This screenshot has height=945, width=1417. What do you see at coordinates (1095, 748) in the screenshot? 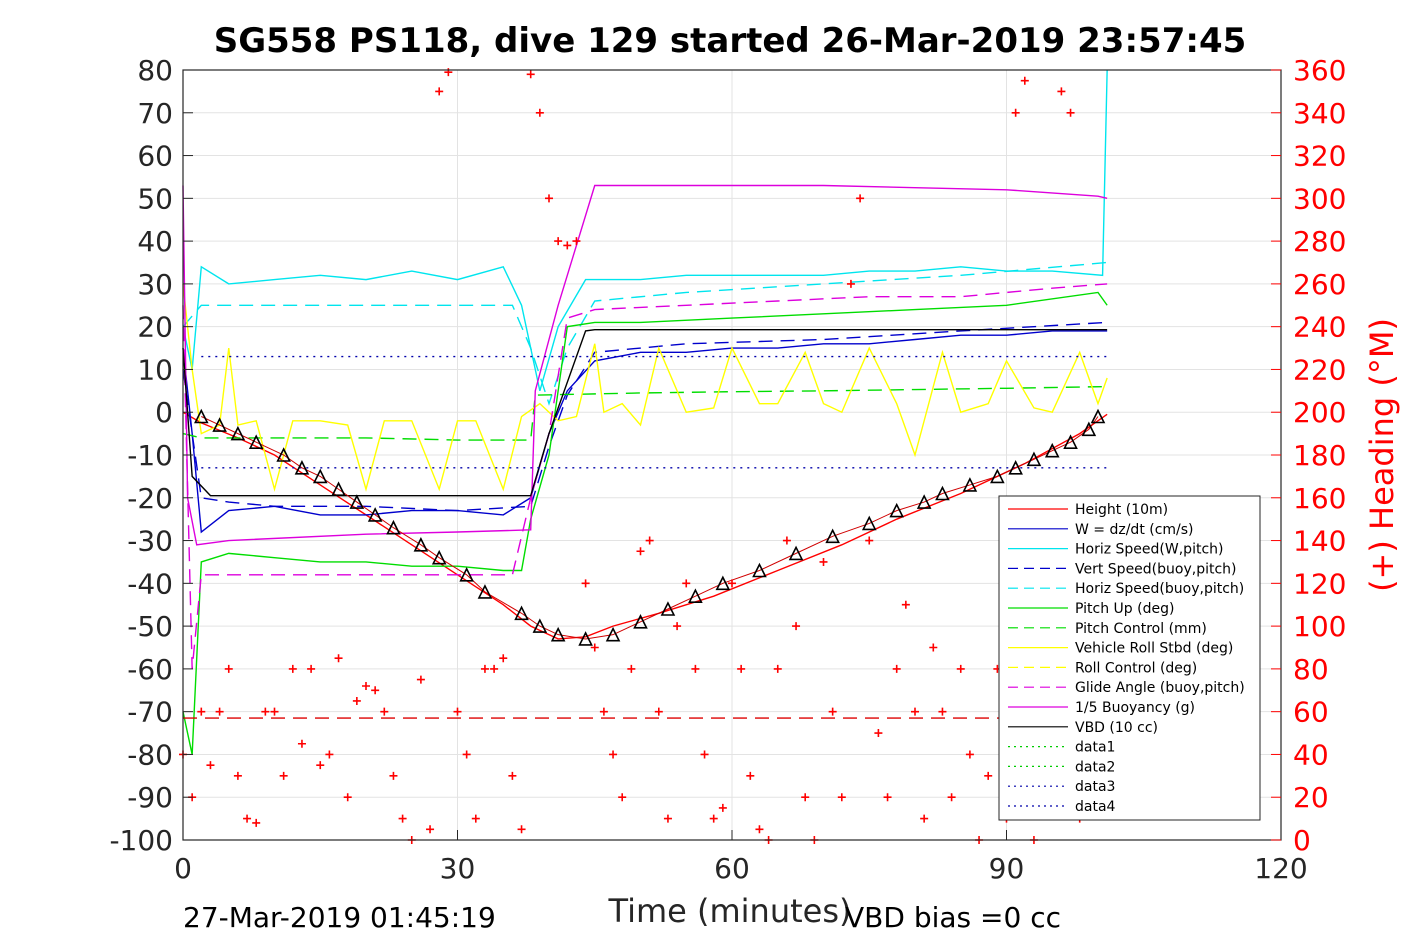
I see `legend-label-12: data1` at bounding box center [1095, 748].